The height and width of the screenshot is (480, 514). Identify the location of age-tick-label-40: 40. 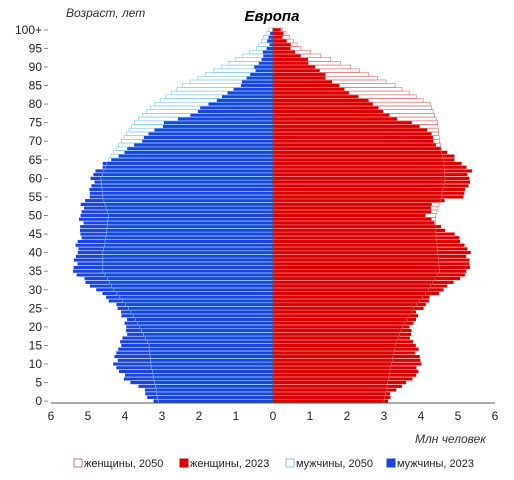
(36, 253).